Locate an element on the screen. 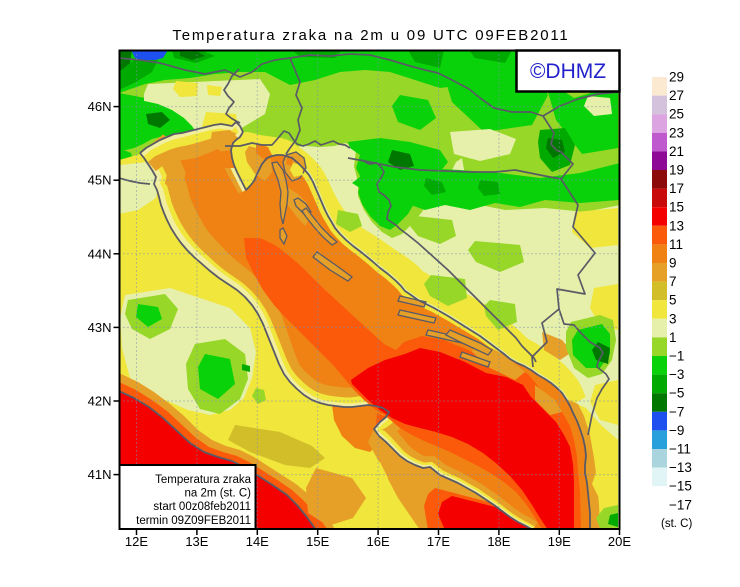  svg-text: 41N is located at coordinates (100, 474).